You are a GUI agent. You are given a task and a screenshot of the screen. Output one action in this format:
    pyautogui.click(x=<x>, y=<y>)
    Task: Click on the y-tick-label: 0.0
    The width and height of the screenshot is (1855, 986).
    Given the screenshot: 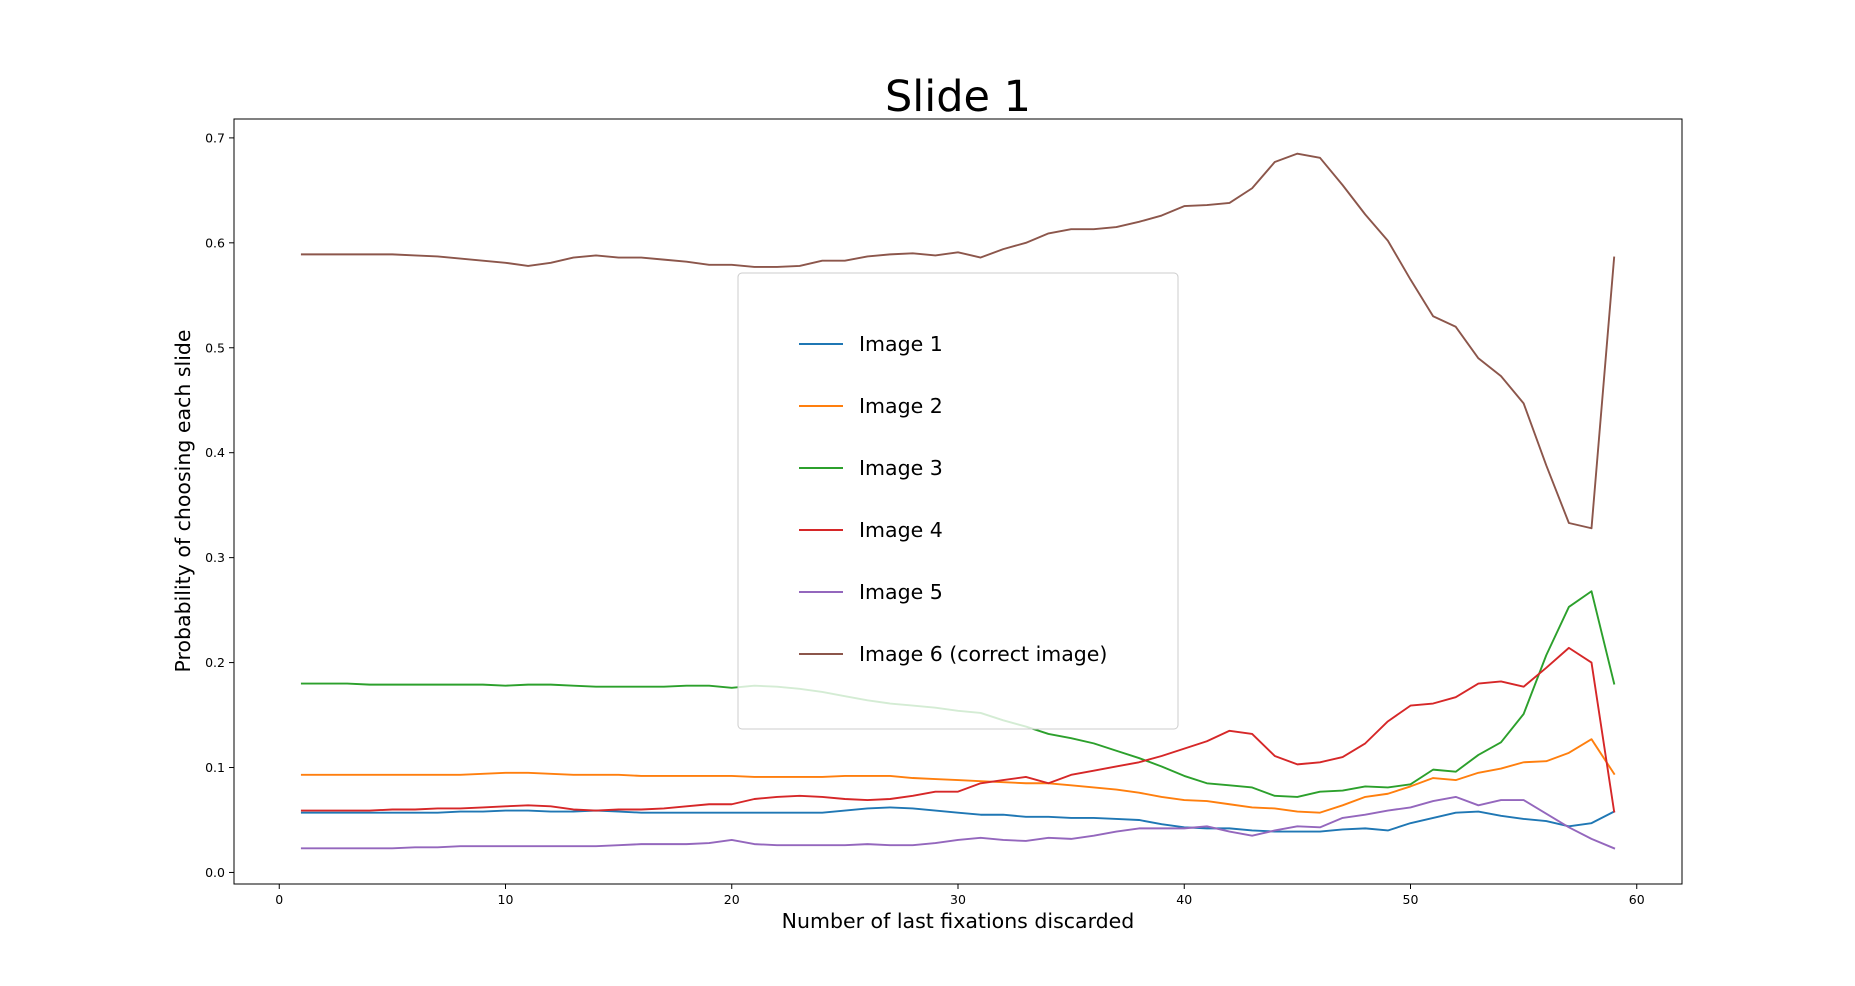 What is the action you would take?
    pyautogui.click(x=215, y=872)
    